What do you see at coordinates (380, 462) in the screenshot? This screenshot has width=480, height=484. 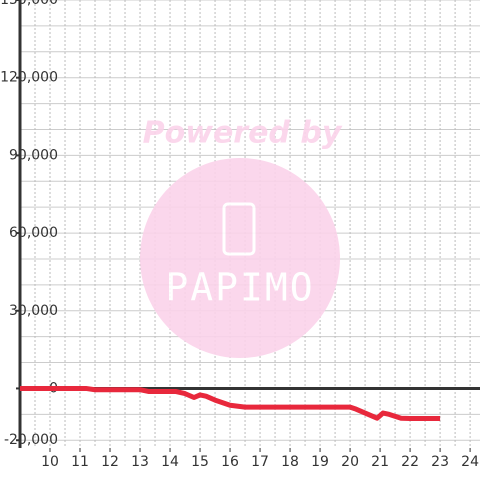 I see `x-tick-label: 21` at bounding box center [380, 462].